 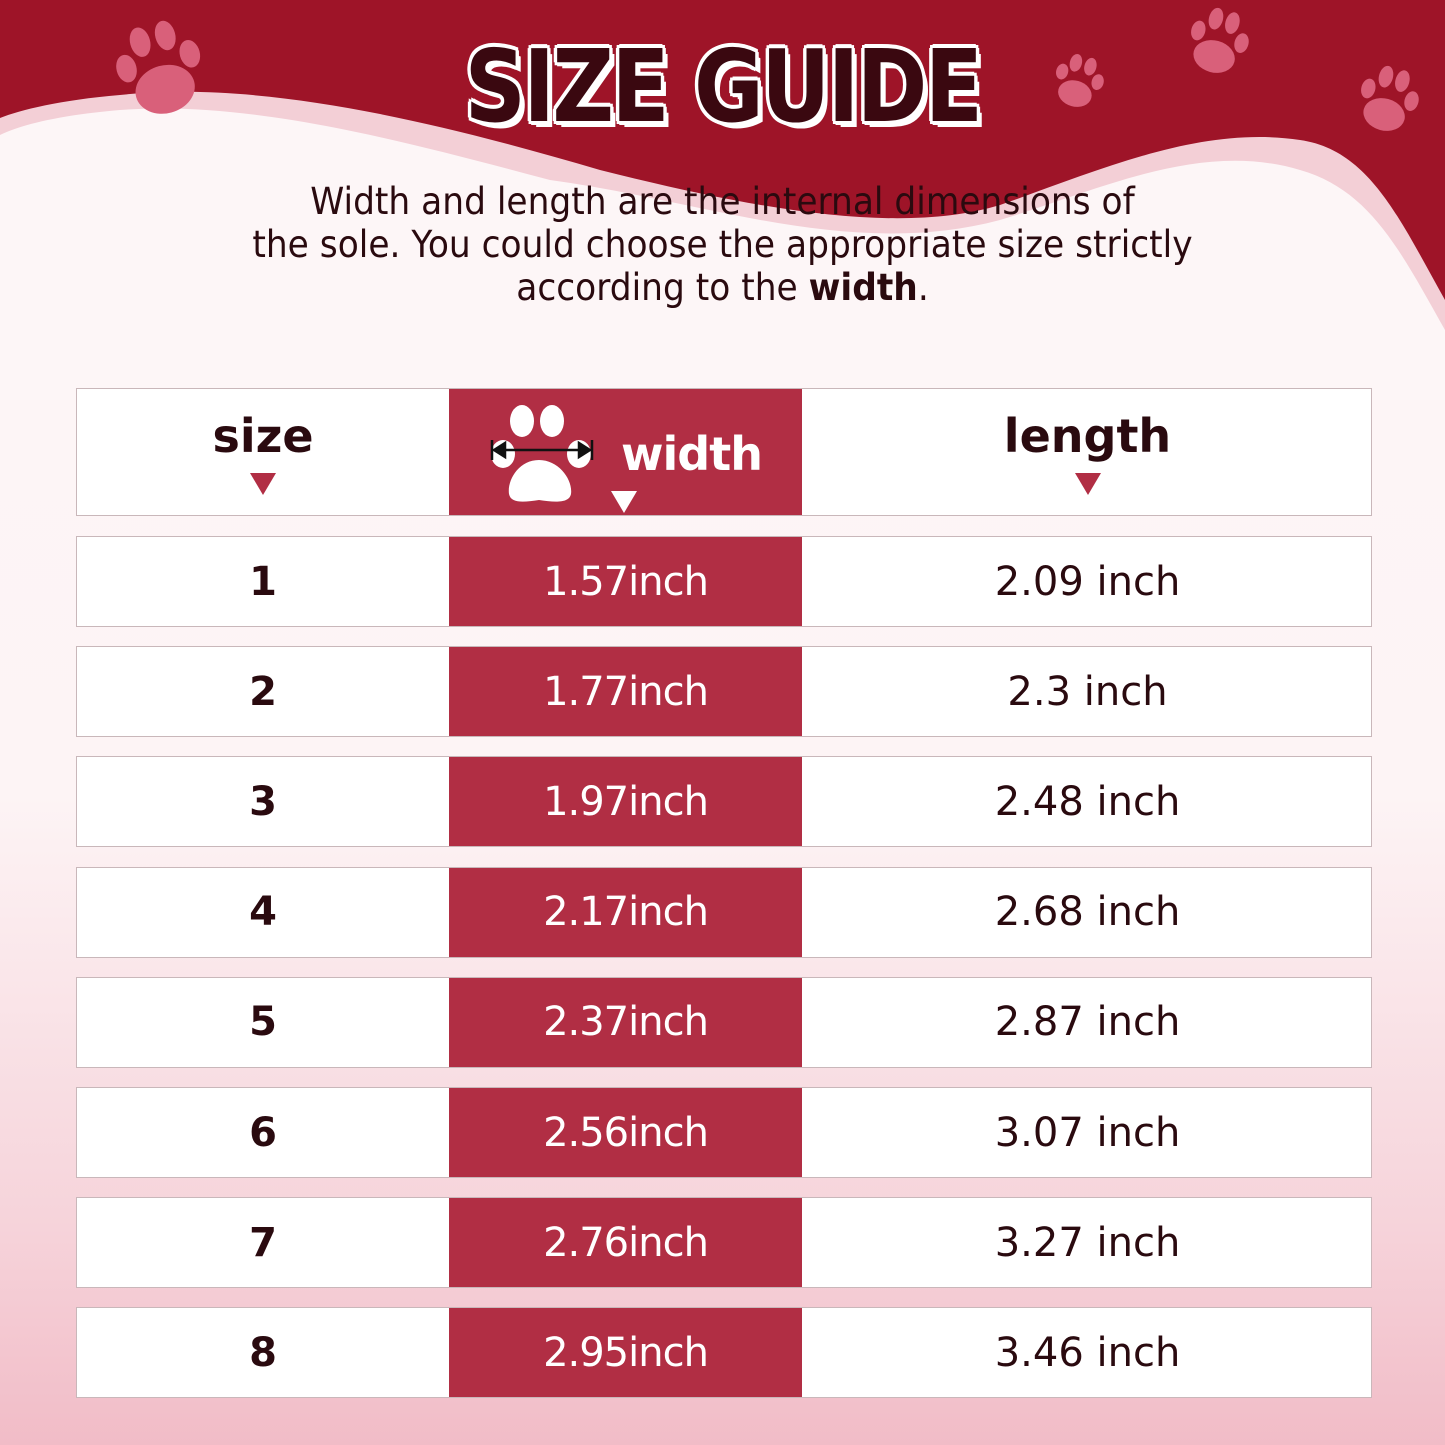 What do you see at coordinates (1087, 691) in the screenshot?
I see `cell-length: 2.3 inch` at bounding box center [1087, 691].